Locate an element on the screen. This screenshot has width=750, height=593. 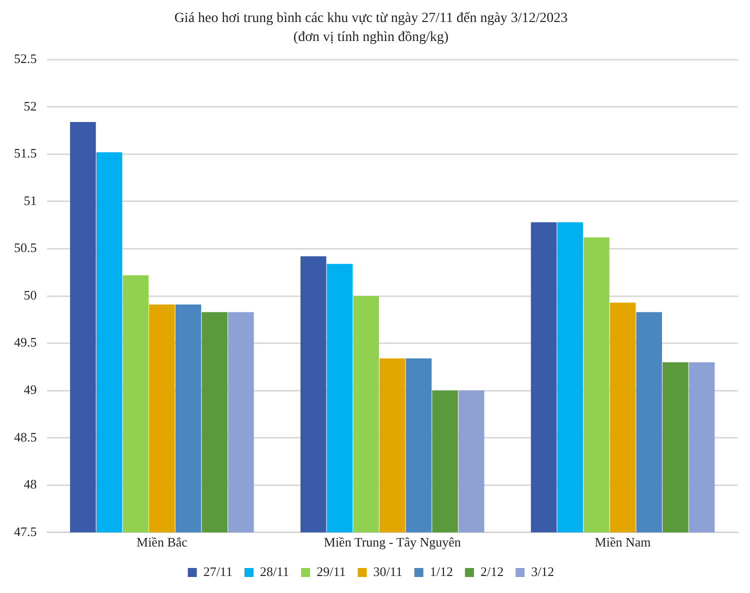
chart-subtitle: (đơn vị tính nghìn đồng/kg) is located at coordinates (371, 37).